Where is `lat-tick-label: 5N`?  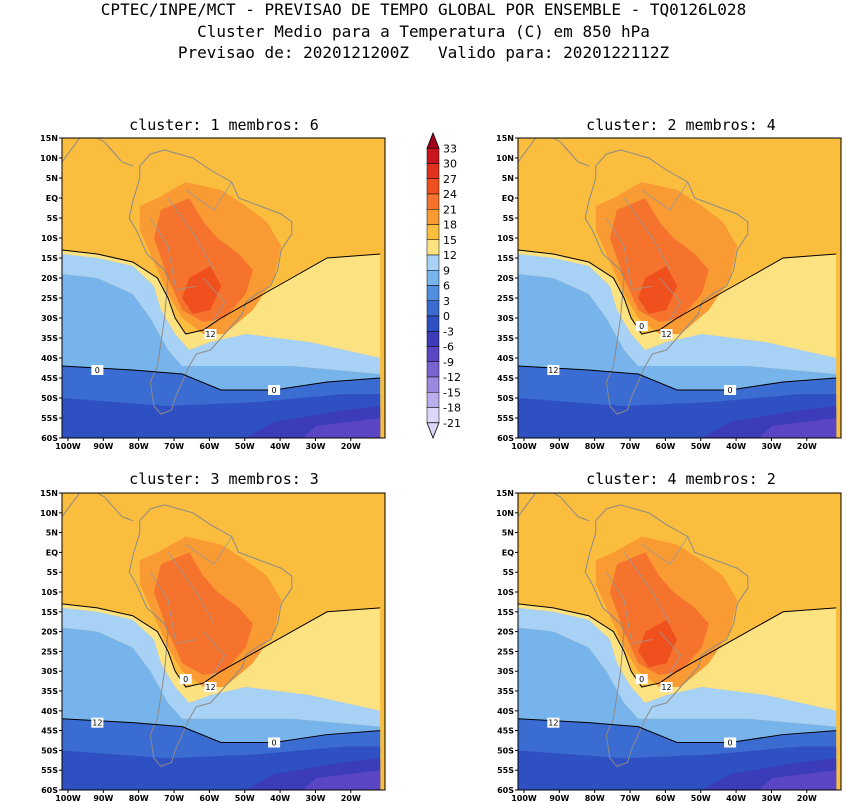
lat-tick-label: 5N is located at coordinates (52, 178).